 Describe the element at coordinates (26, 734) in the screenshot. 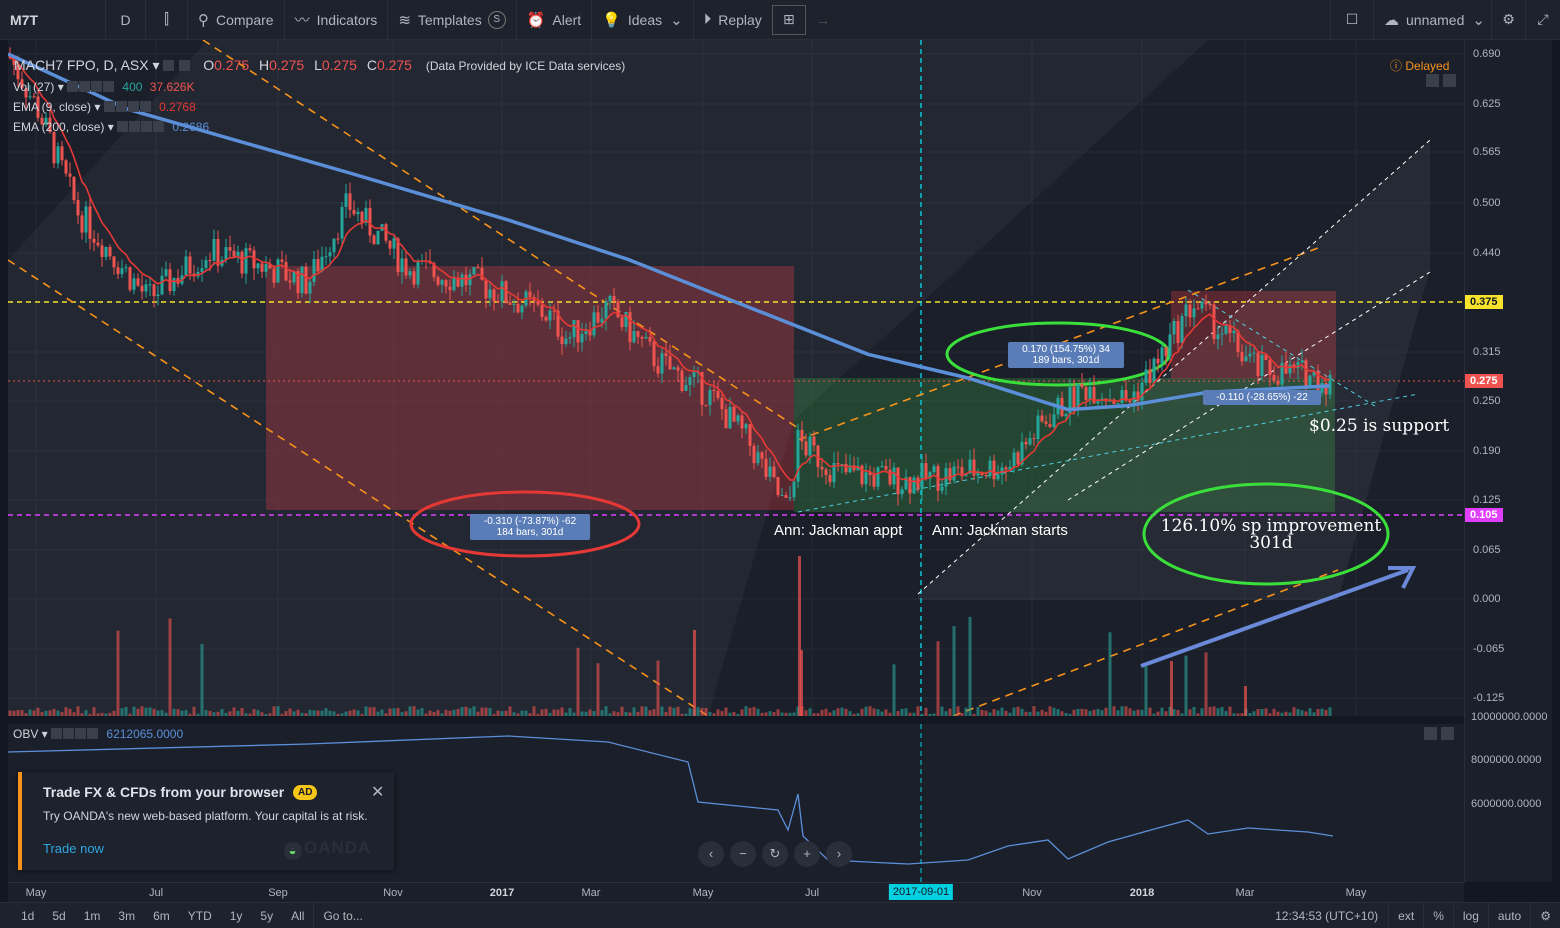

I see `obv-name: OBV` at that location.